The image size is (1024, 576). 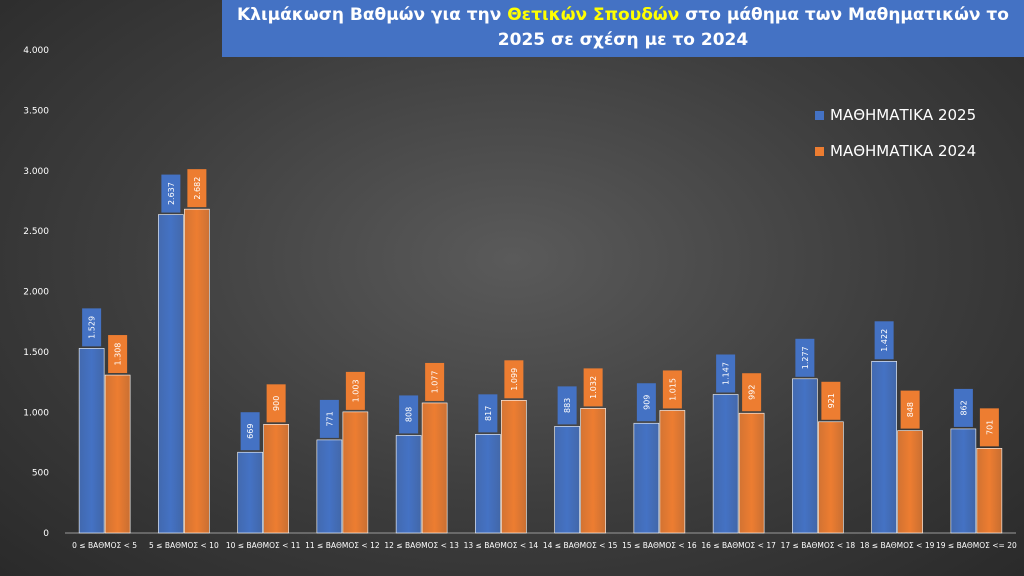 What do you see at coordinates (263, 545) in the screenshot?
I see `category-label: 10 ≤ ΒΑΘΜΟΣ < 11` at bounding box center [263, 545].